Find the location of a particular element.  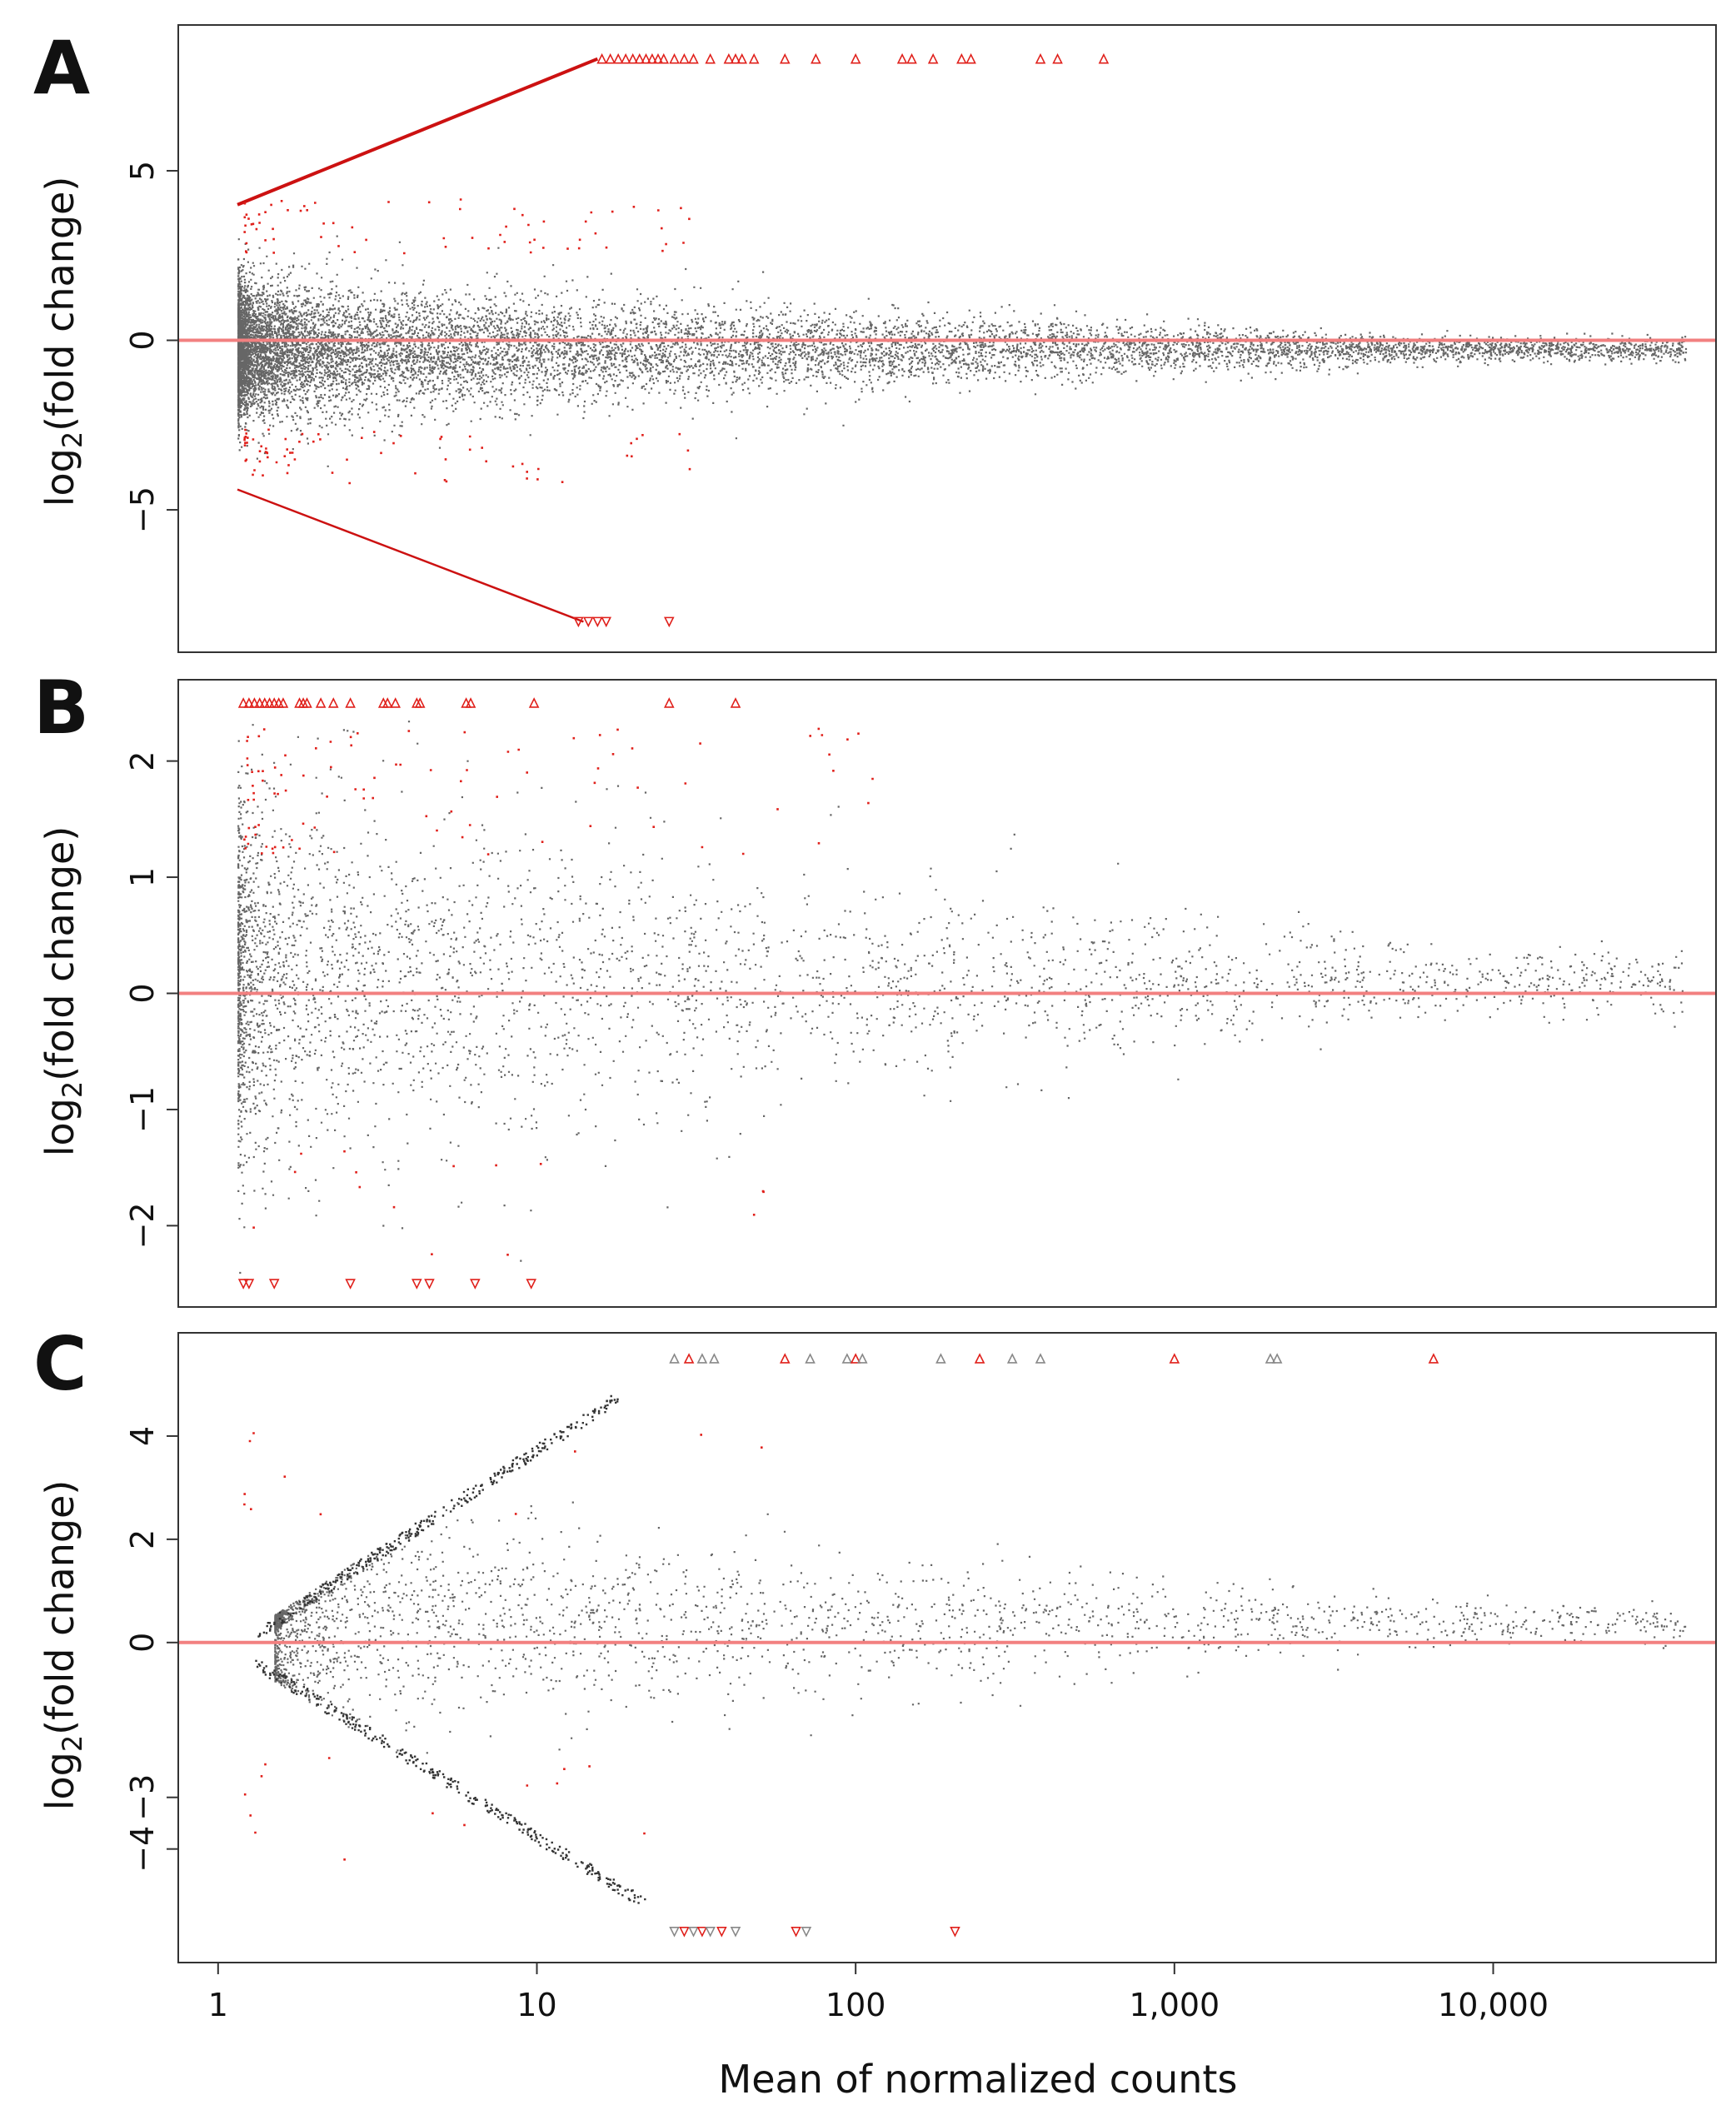

x-tick-label: 1 is located at coordinates (218, 2005).